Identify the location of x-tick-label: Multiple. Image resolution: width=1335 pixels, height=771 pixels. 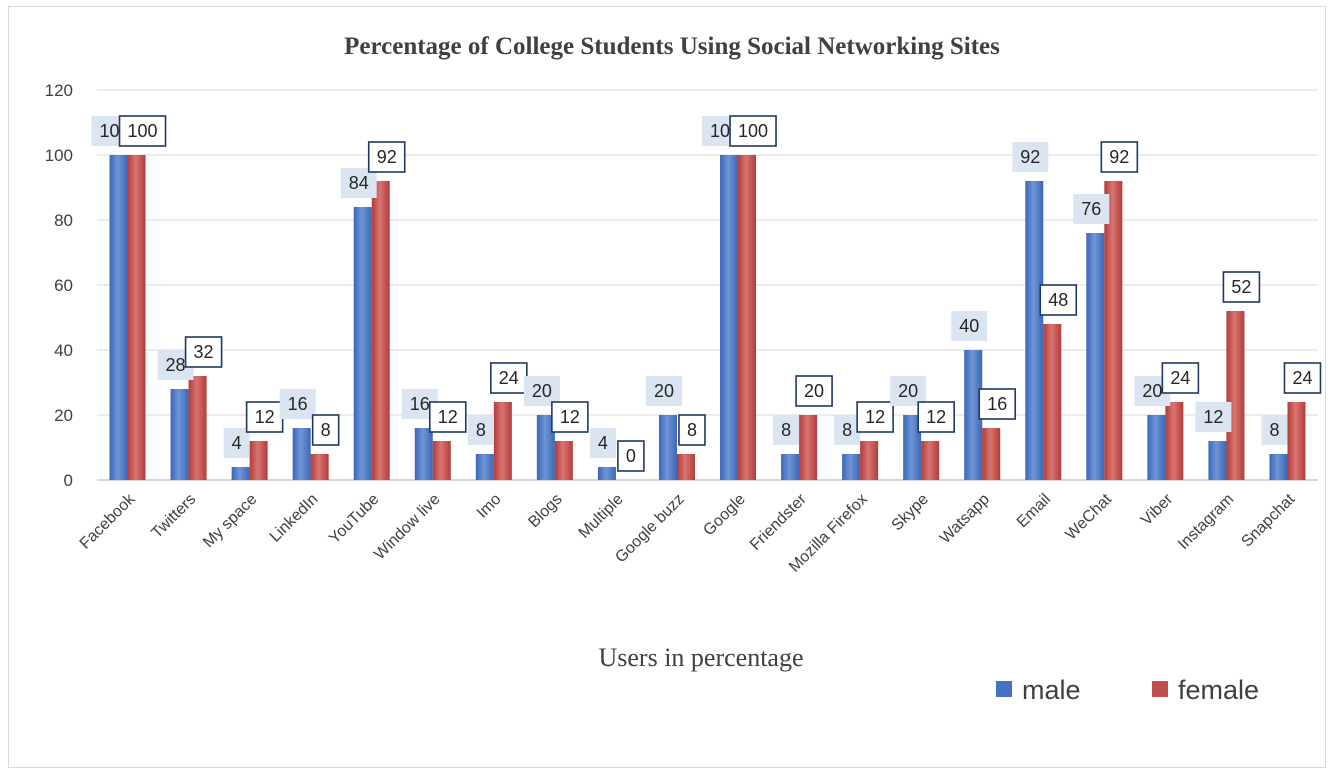
(601, 516).